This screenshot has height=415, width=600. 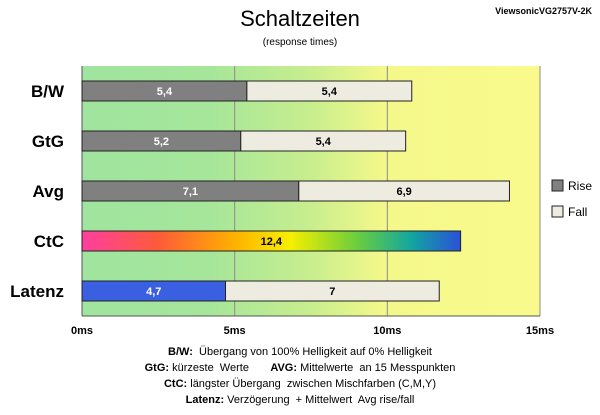 I want to click on legend-fall-label: Fall, so click(x=577, y=212).